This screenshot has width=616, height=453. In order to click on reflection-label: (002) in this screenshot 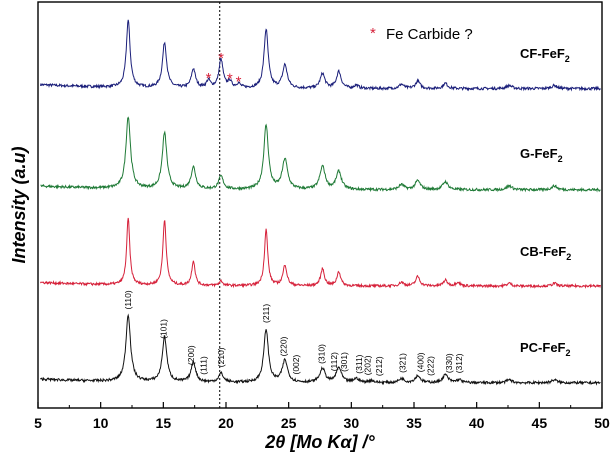, I will do `click(296, 364)`.